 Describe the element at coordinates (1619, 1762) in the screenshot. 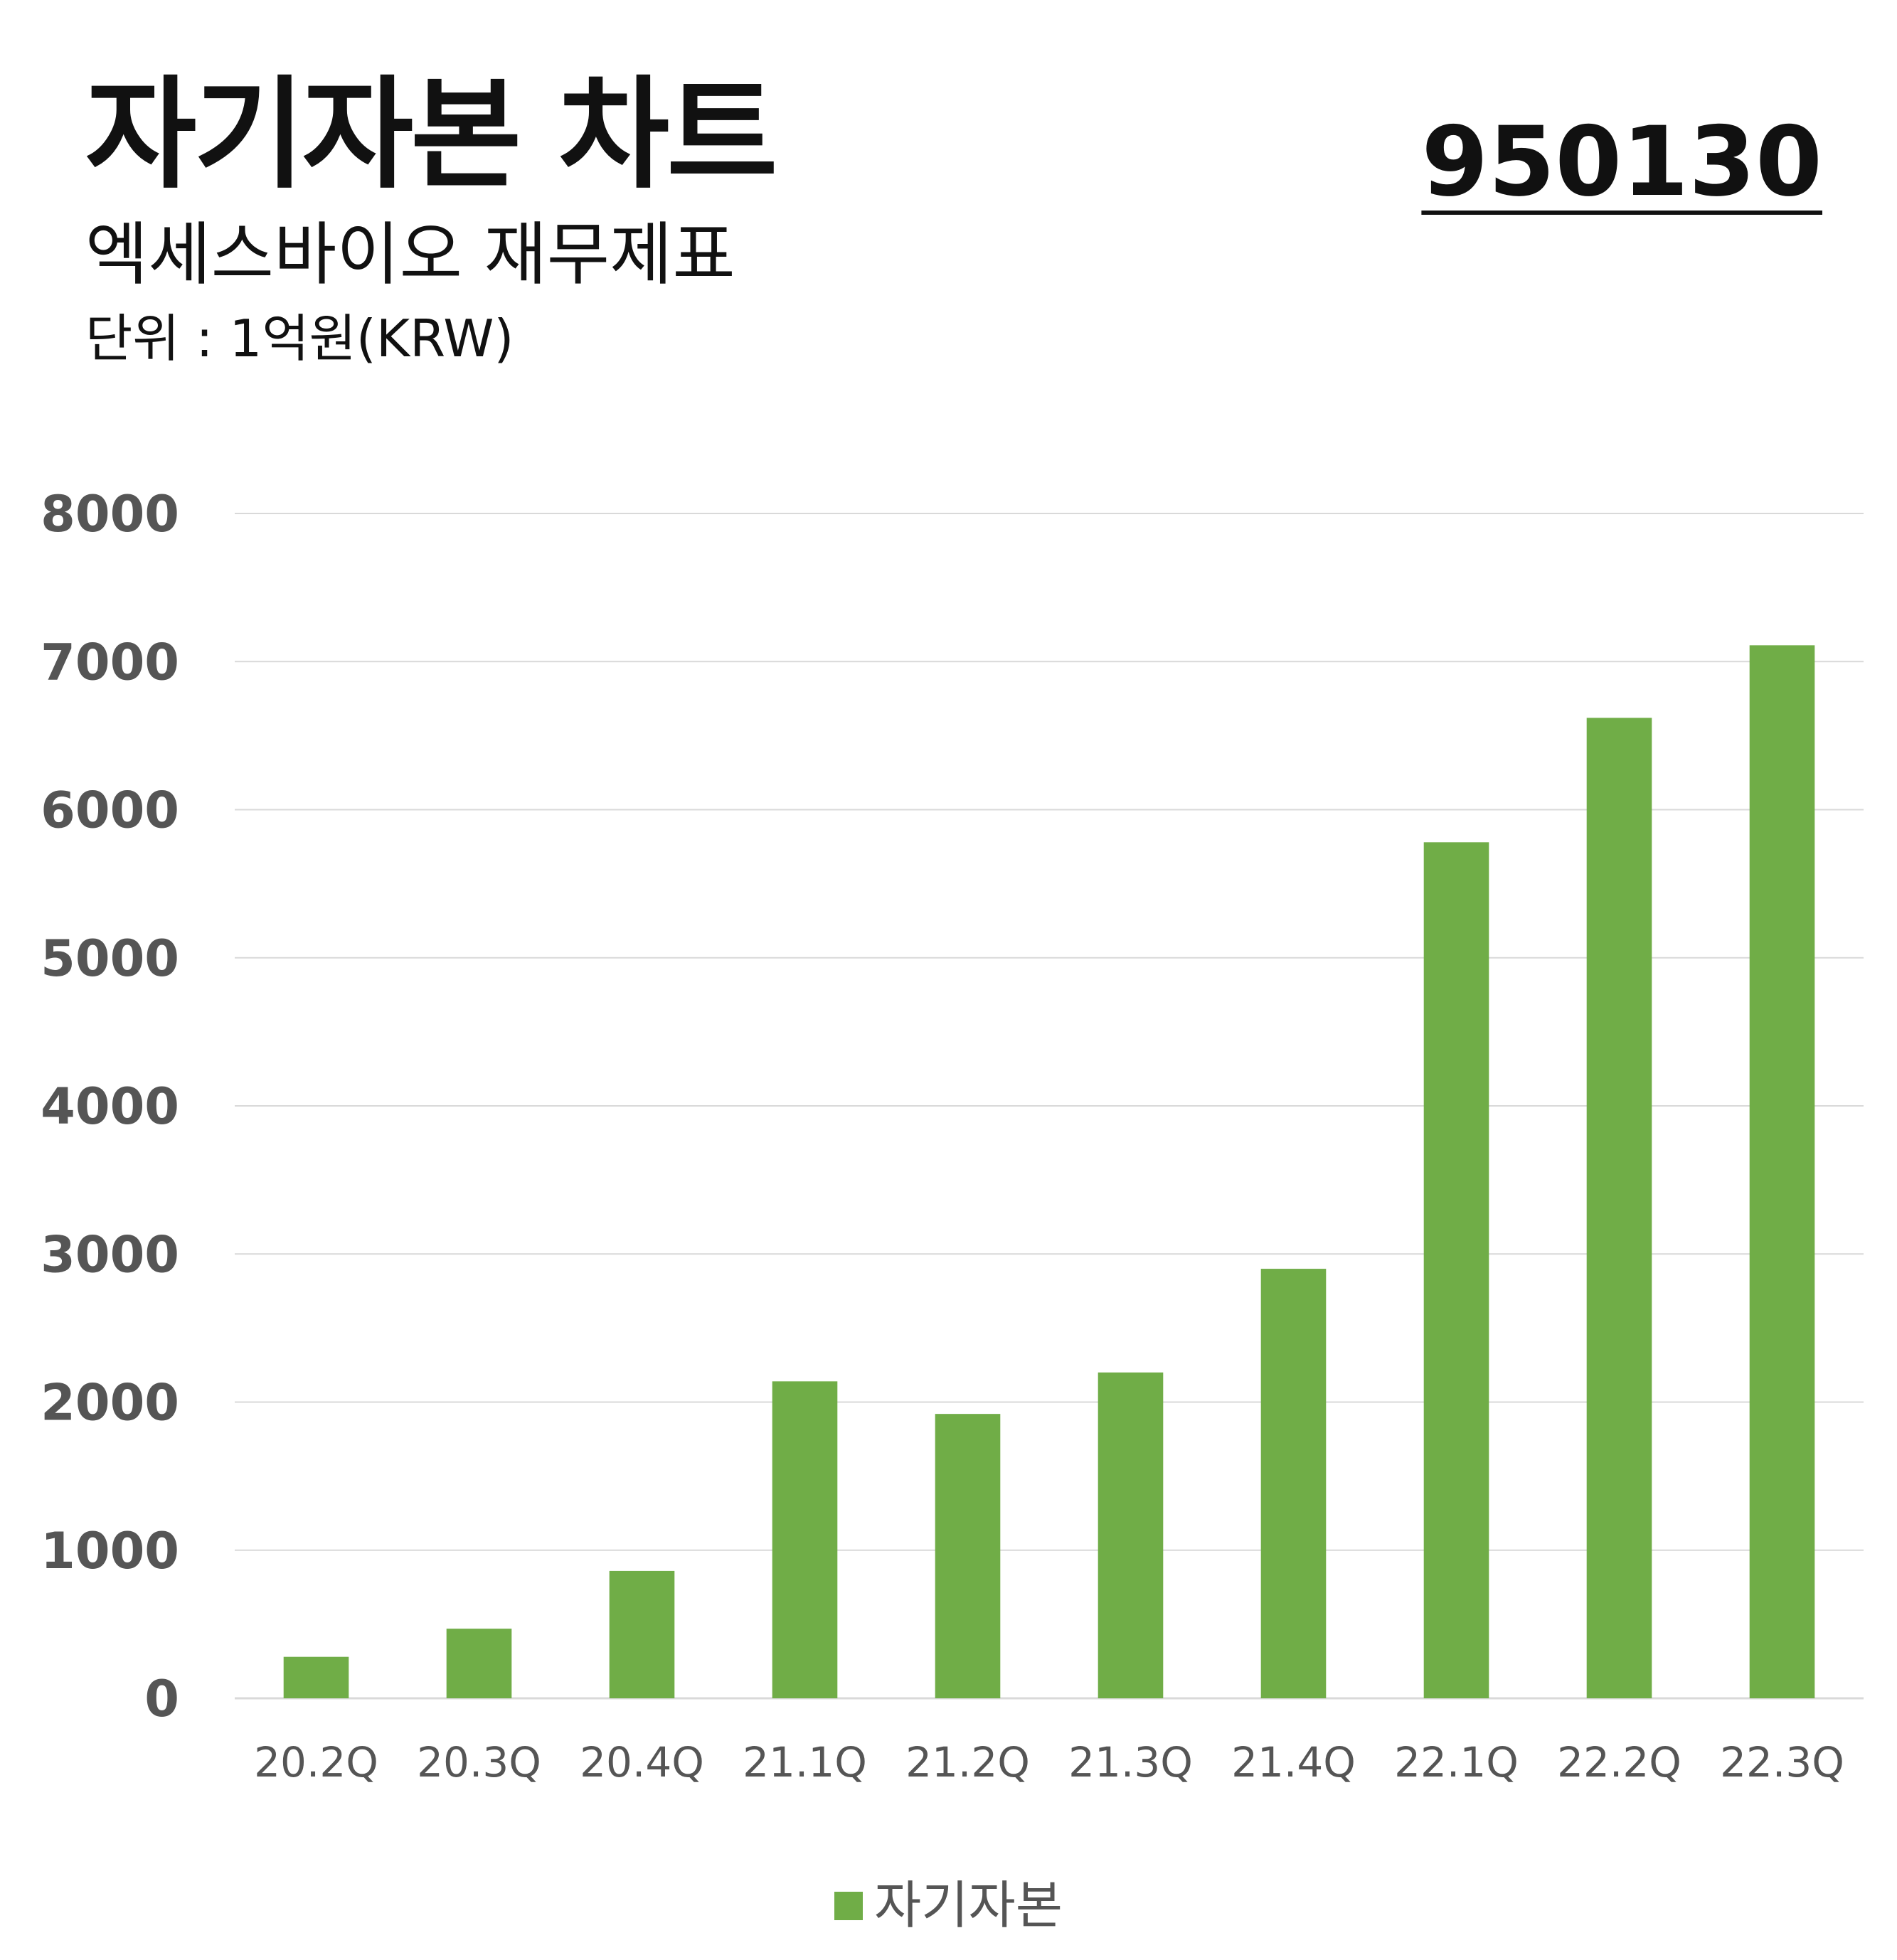

I see `x-tick-label: 22.2Q` at that location.